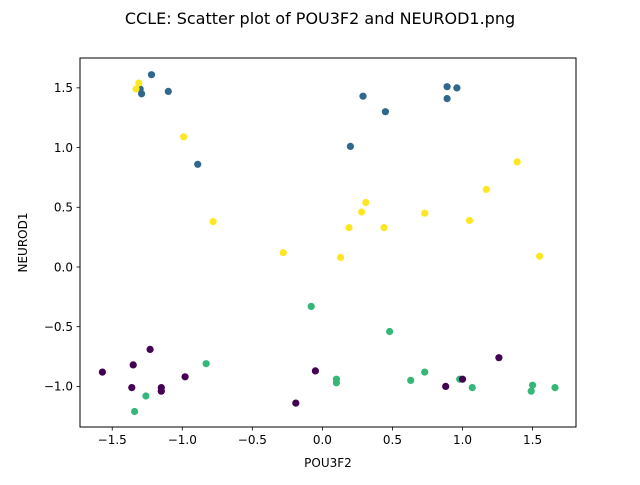 This screenshot has height=485, width=640. What do you see at coordinates (63, 148) in the screenshot?
I see `y-tick-label: 1.0` at bounding box center [63, 148].